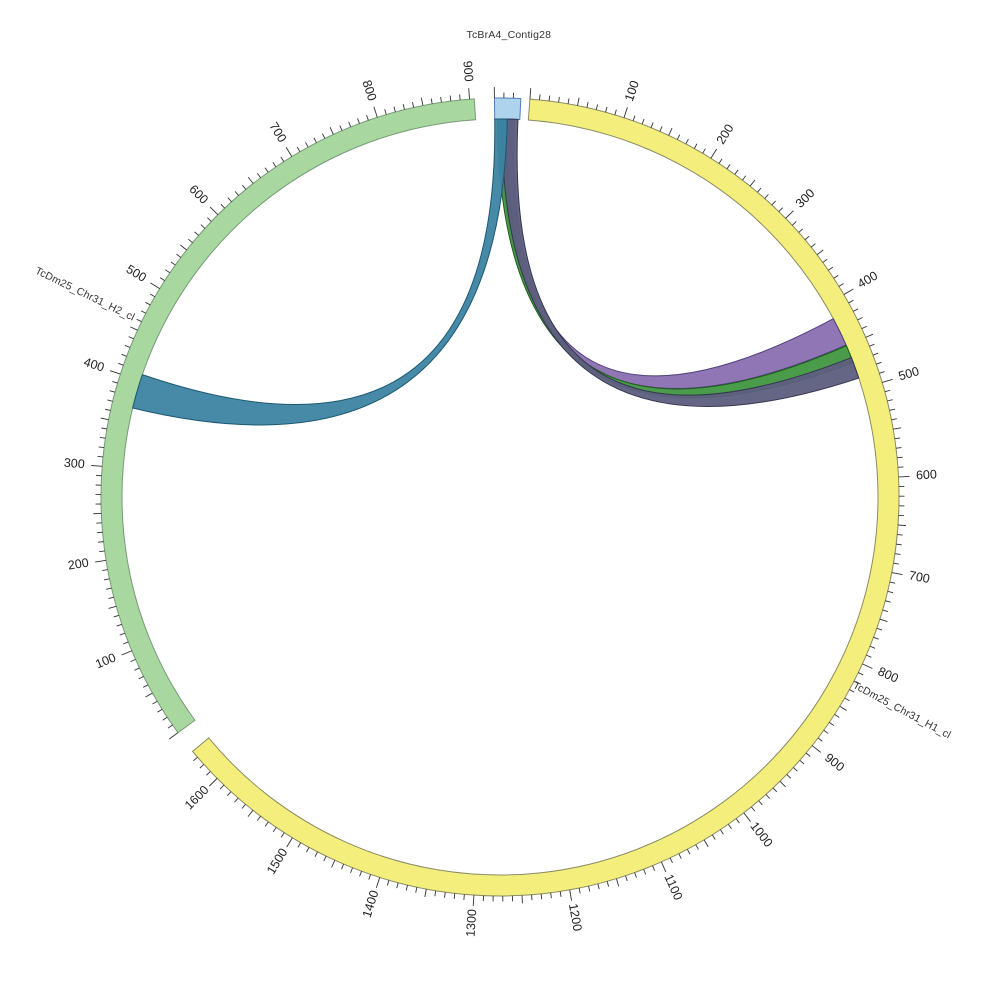  What do you see at coordinates (468, 71) in the screenshot?
I see `tick-label: 900` at bounding box center [468, 71].